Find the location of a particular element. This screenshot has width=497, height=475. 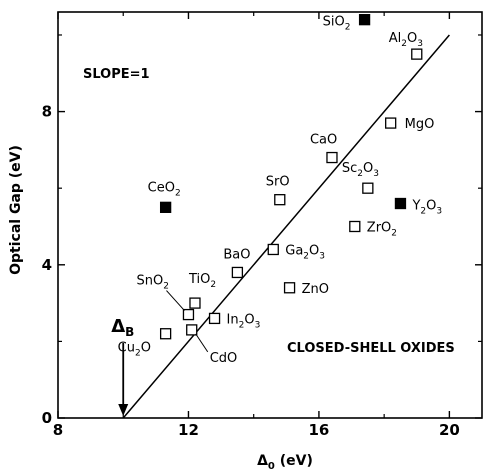

point-mgo is located at coordinates (391, 123).